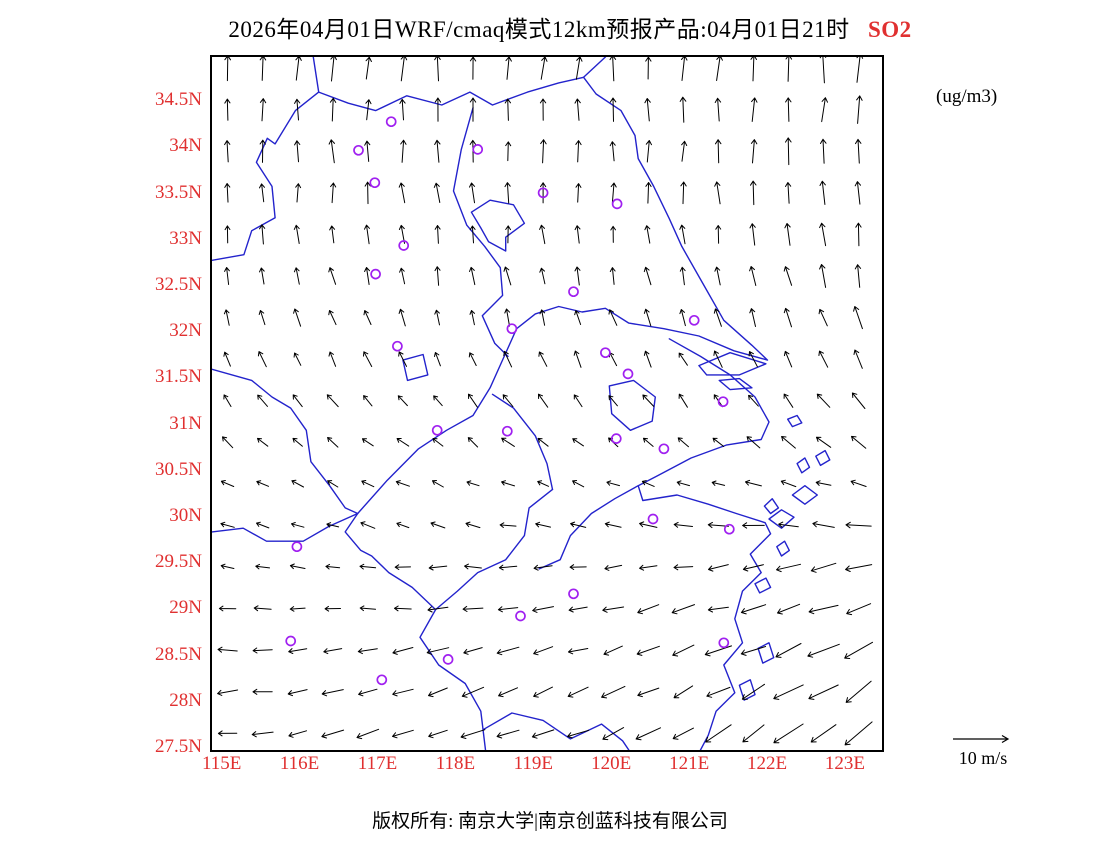  What do you see at coordinates (178, 562) in the screenshot?
I see `y-tick-label: 29.5N` at bounding box center [178, 562].